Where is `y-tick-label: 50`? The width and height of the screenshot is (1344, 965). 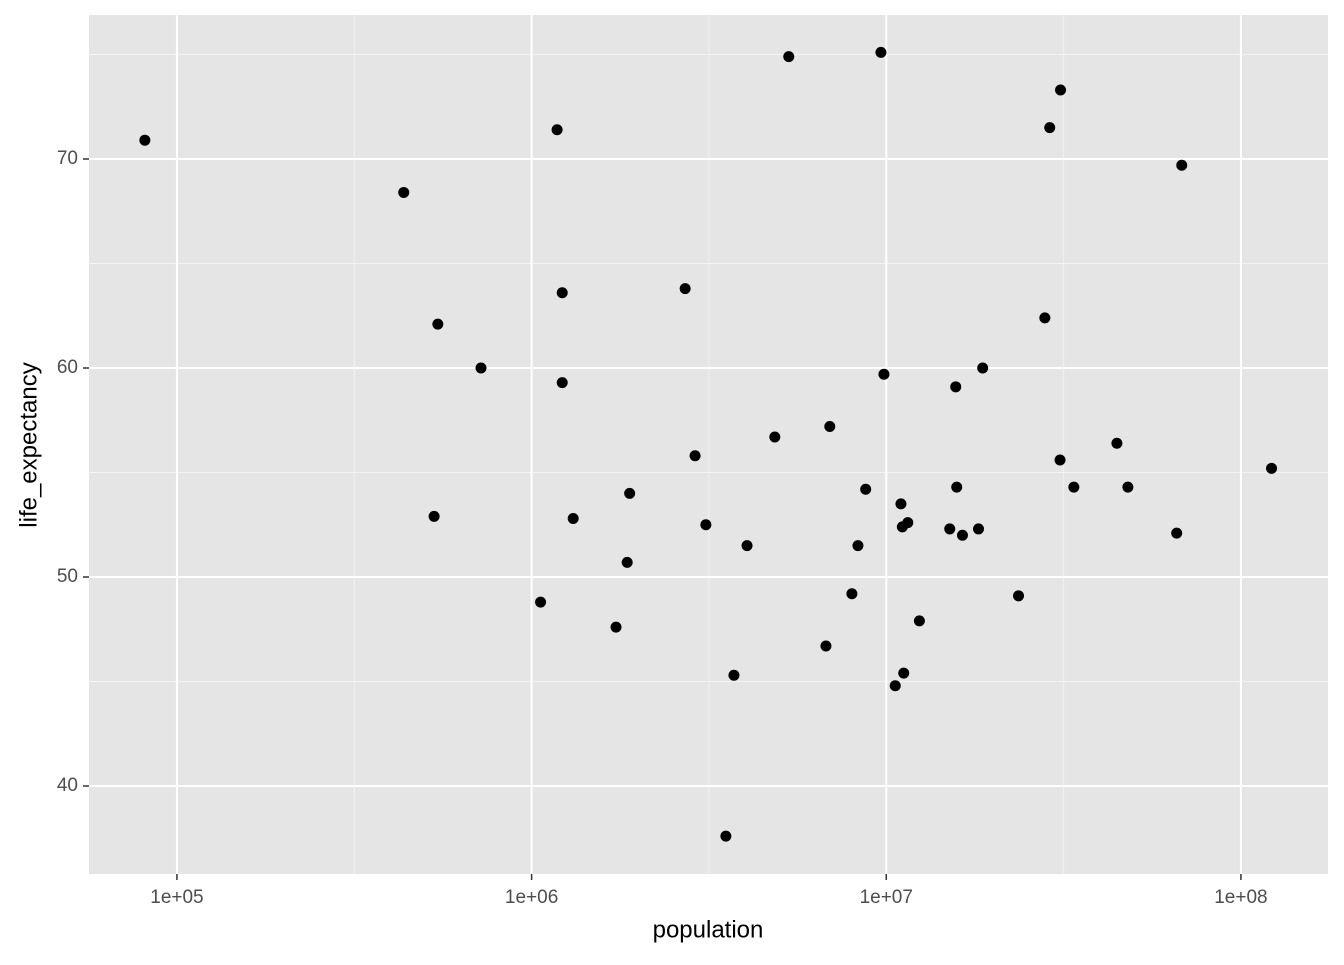
y-tick-label: 50 is located at coordinates (67, 576).